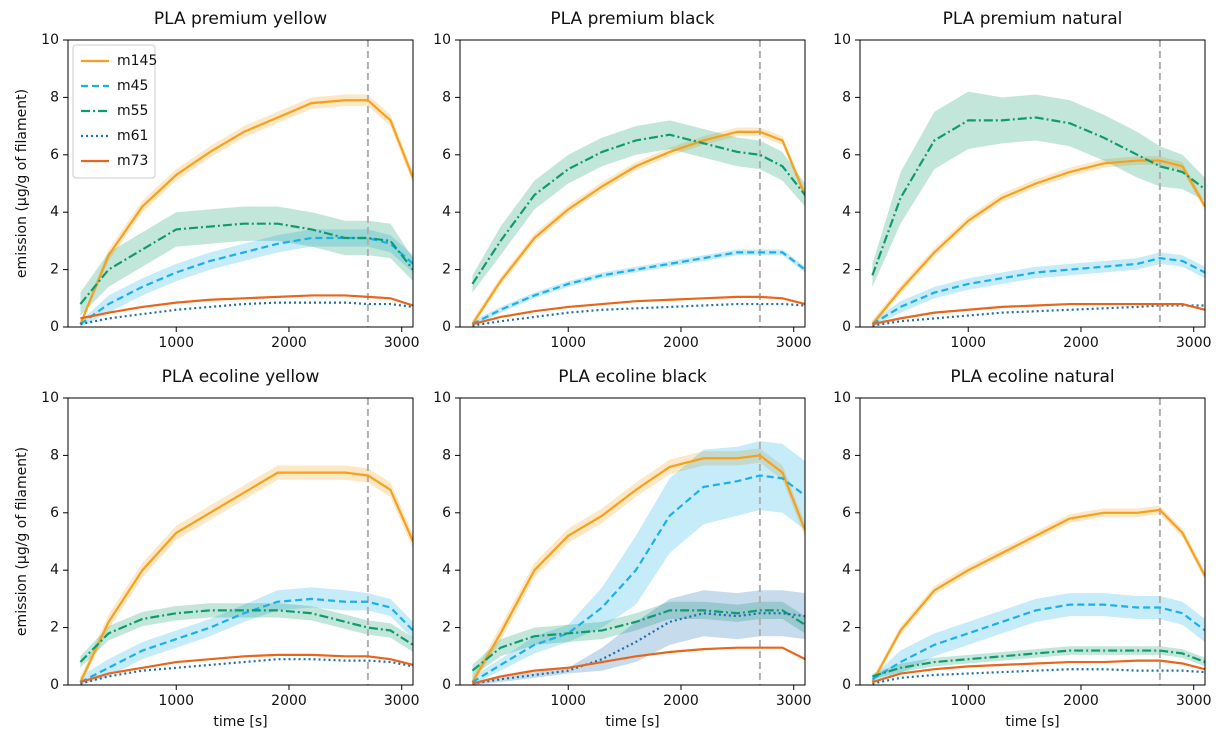  Describe the element at coordinates (1032, 377) in the screenshot. I see `subplot-title: PLA ecoline natural` at that location.